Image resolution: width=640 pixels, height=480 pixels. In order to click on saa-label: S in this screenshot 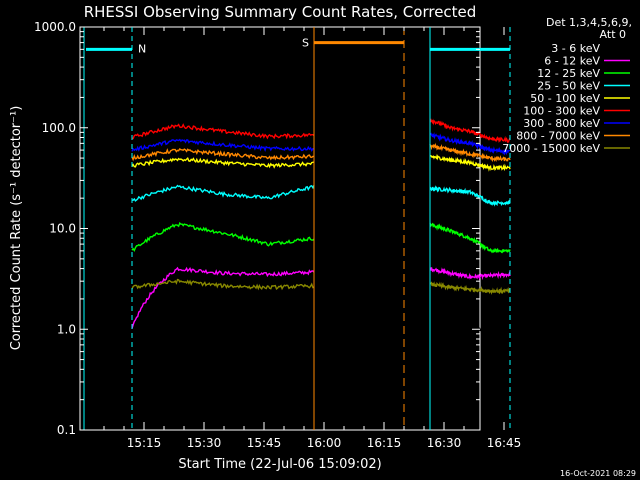, I will do `click(305, 43)`.